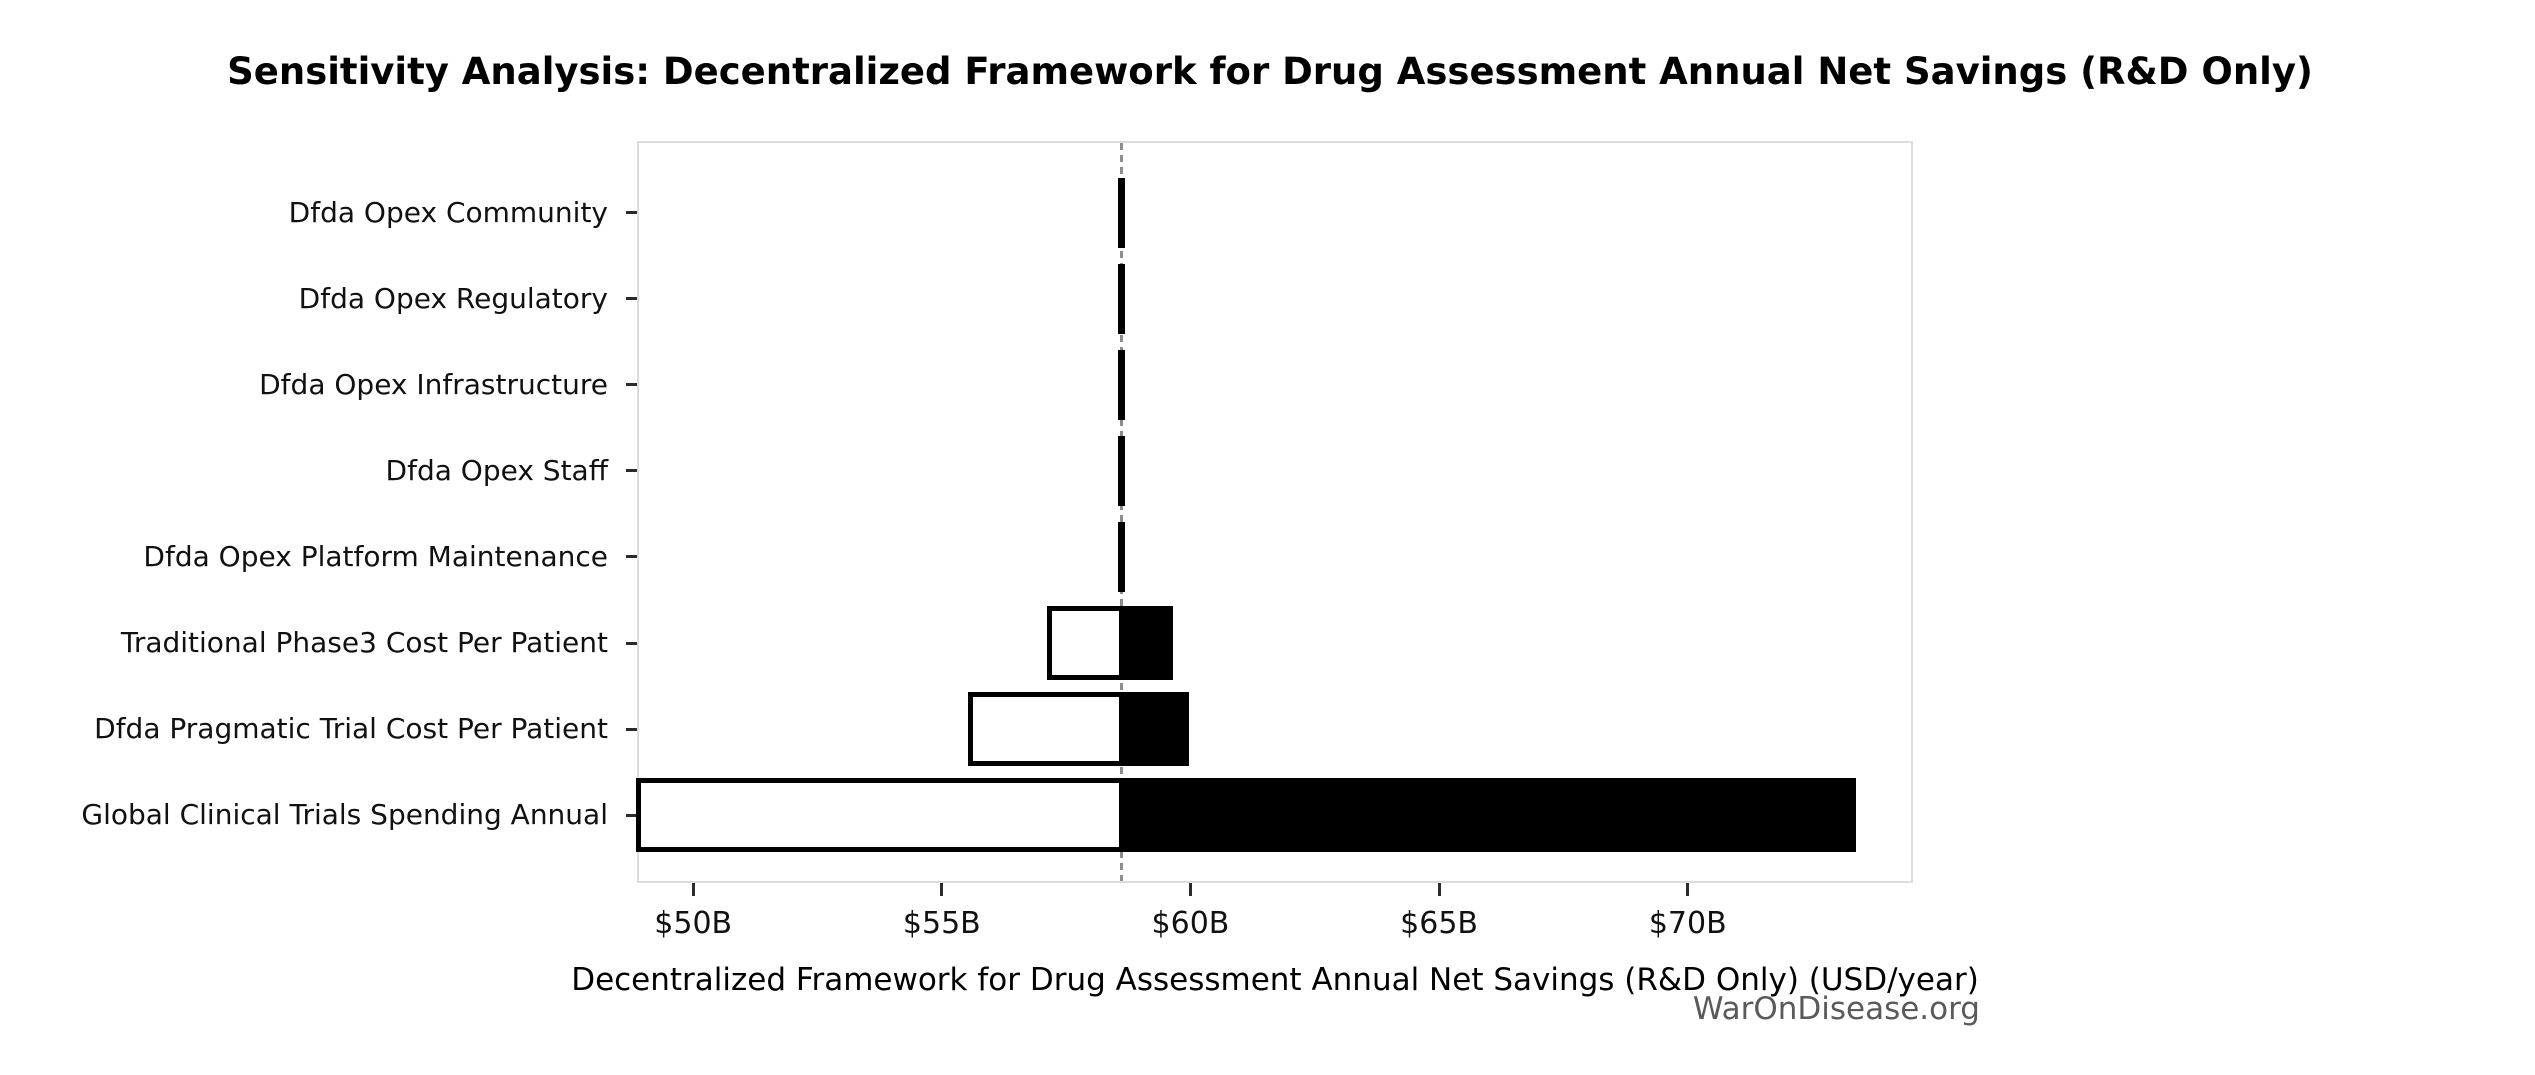 The width and height of the screenshot is (2535, 1075). What do you see at coordinates (433, 384) in the screenshot?
I see `y-axis-label: Dfda Opex Infrastructure` at bounding box center [433, 384].